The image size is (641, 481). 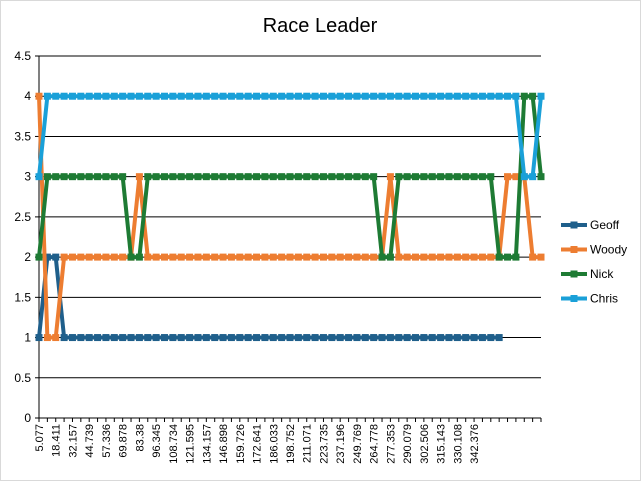 What do you see at coordinates (605, 225) in the screenshot?
I see `legend-label: Geoff` at bounding box center [605, 225].